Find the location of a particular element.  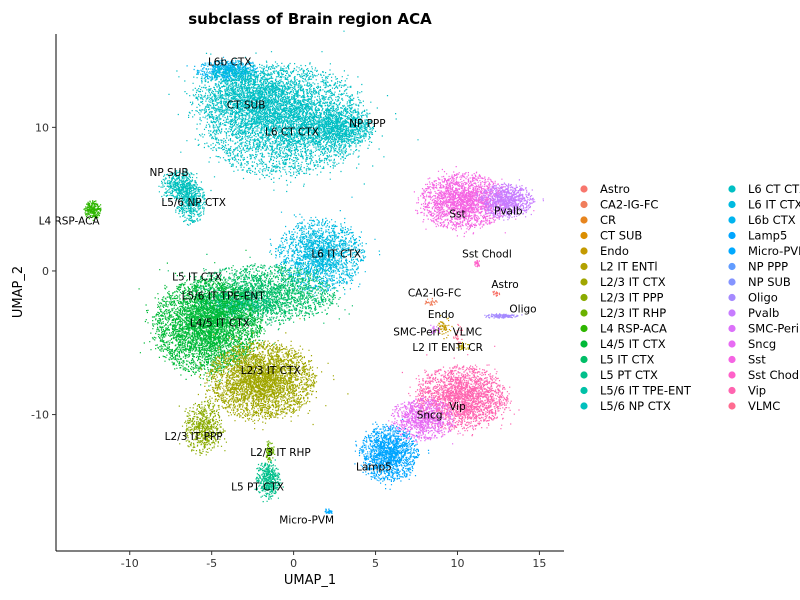

cluster-points-endo is located at coordinates (445, 327).